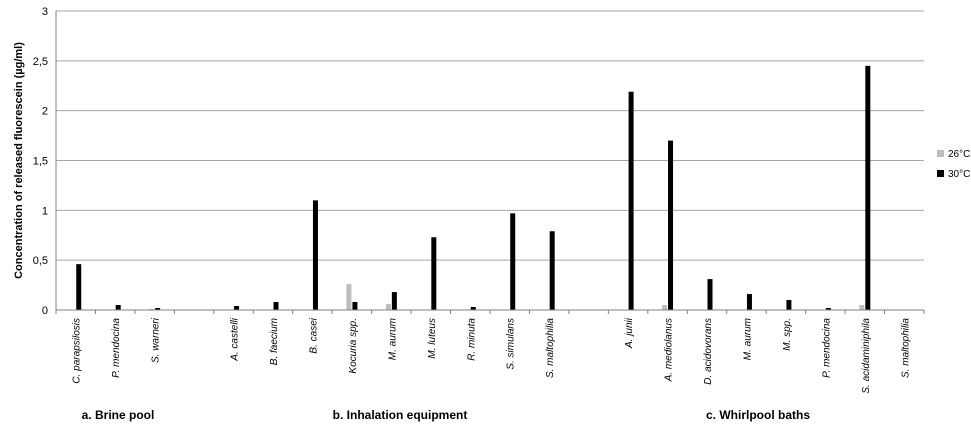 The image size is (971, 426). I want to click on group-label: a. Brine pool, so click(118, 415).